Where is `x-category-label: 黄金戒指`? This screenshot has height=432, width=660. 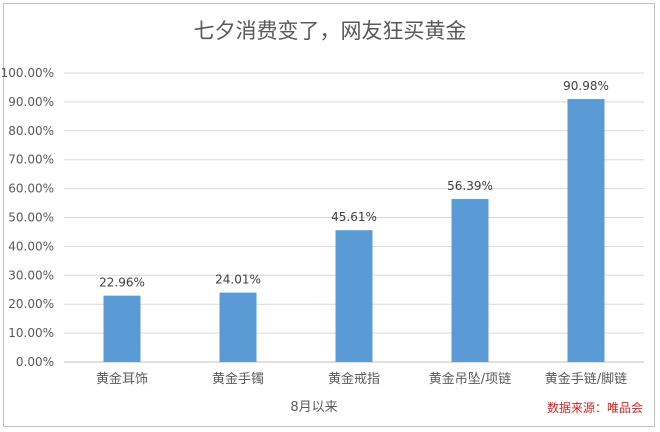 x-category-label: 黄金戒指 is located at coordinates (354, 379).